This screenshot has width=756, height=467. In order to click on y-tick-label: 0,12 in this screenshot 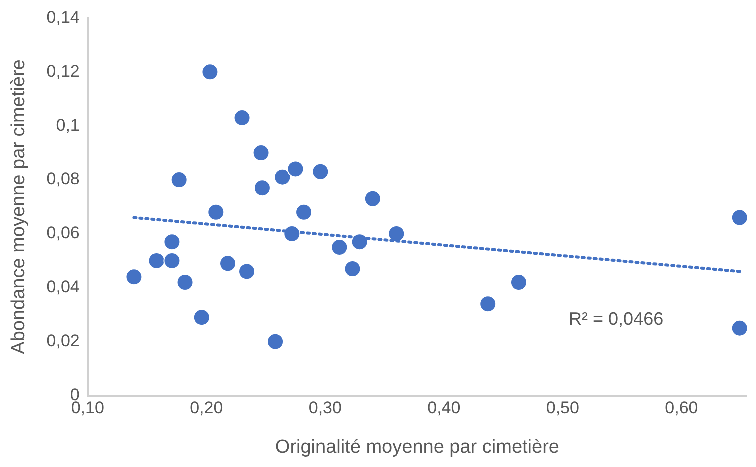, I will do `click(63, 71)`.